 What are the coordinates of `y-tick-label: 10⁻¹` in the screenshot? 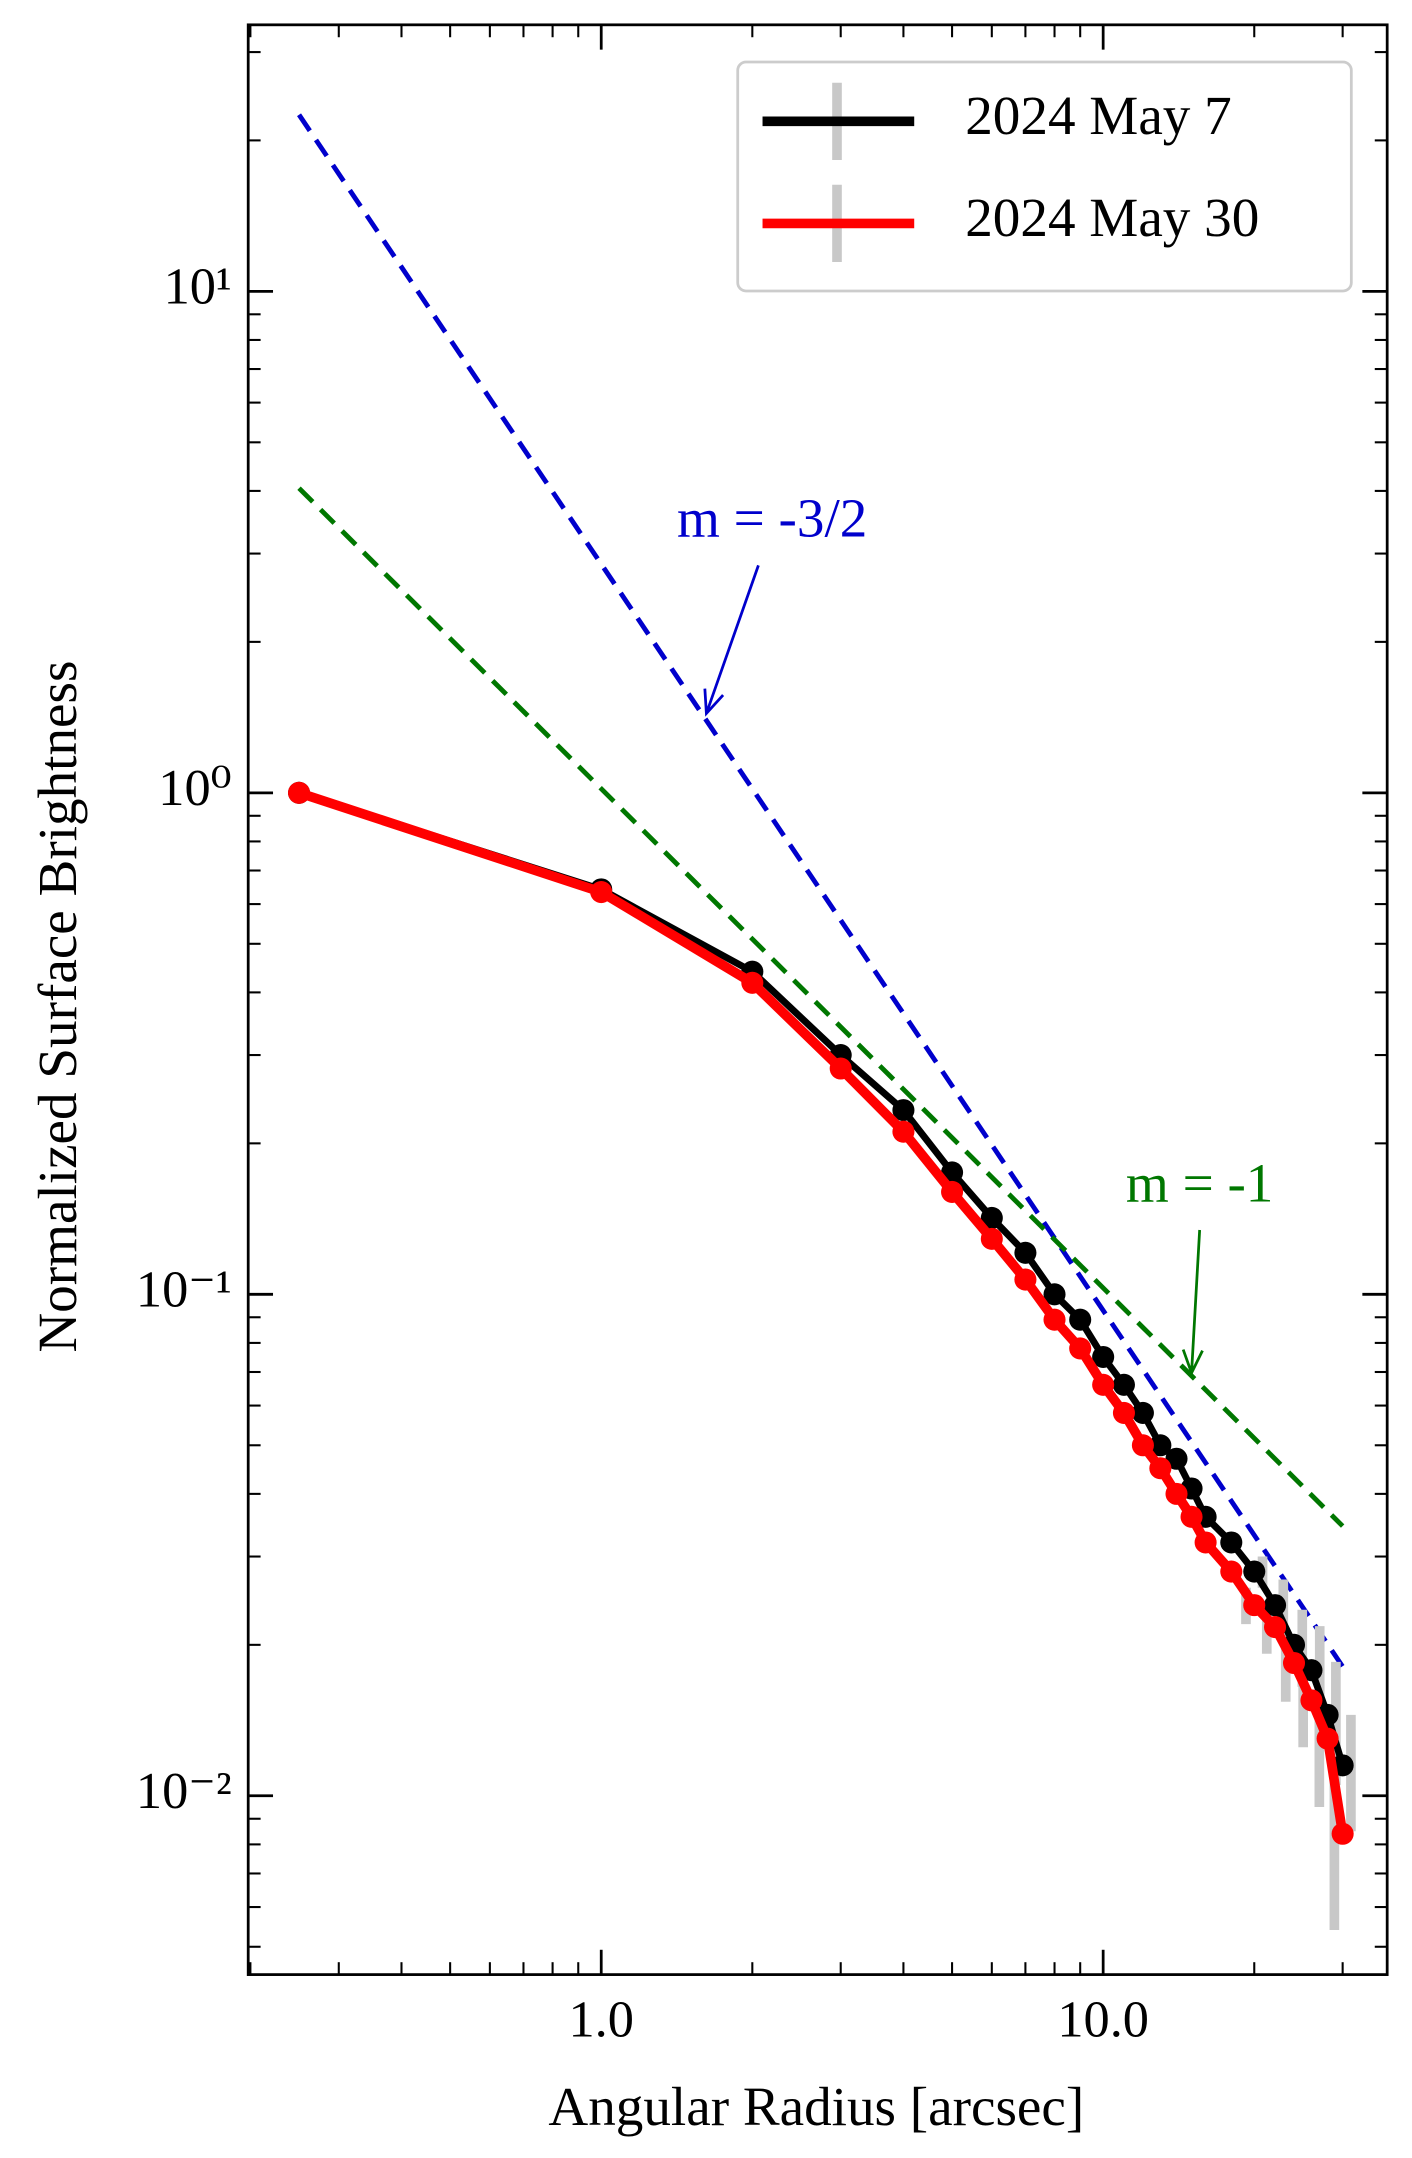 It's located at (184, 1289).